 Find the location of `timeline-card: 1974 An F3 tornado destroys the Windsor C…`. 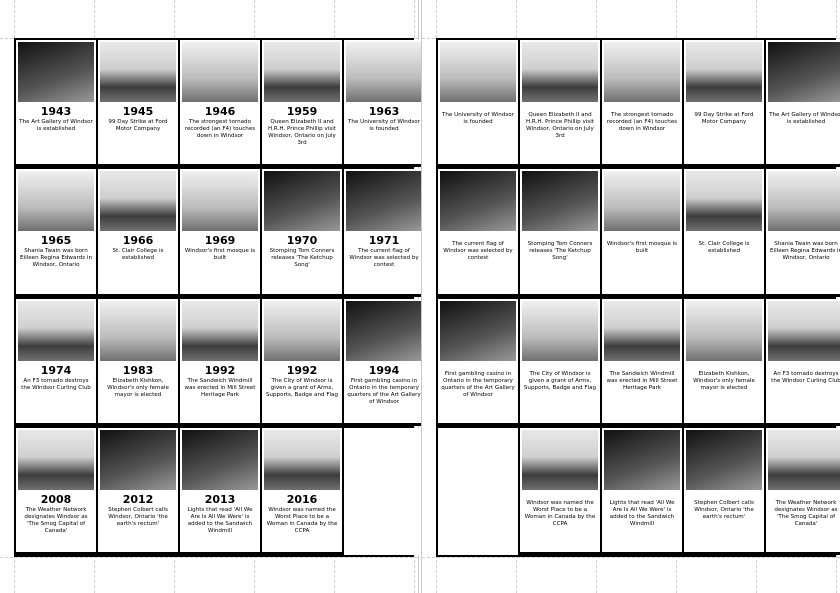

timeline-card: 1974 An F3 tornado destroys the Windsor C… is located at coordinates (56, 362).